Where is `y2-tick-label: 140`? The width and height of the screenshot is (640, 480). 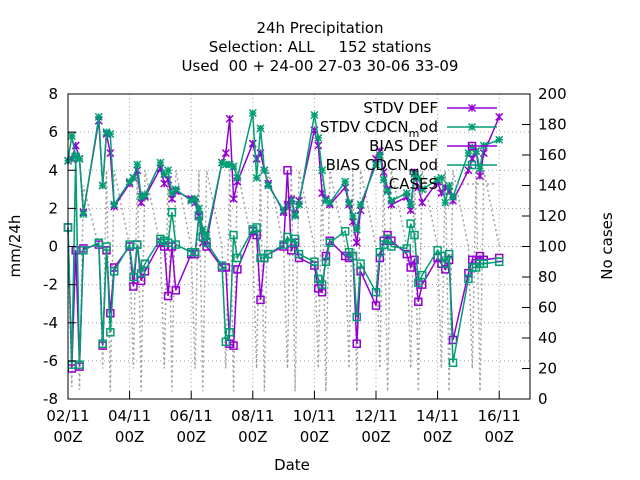
y2-tick-label: 140 is located at coordinates (552, 186).